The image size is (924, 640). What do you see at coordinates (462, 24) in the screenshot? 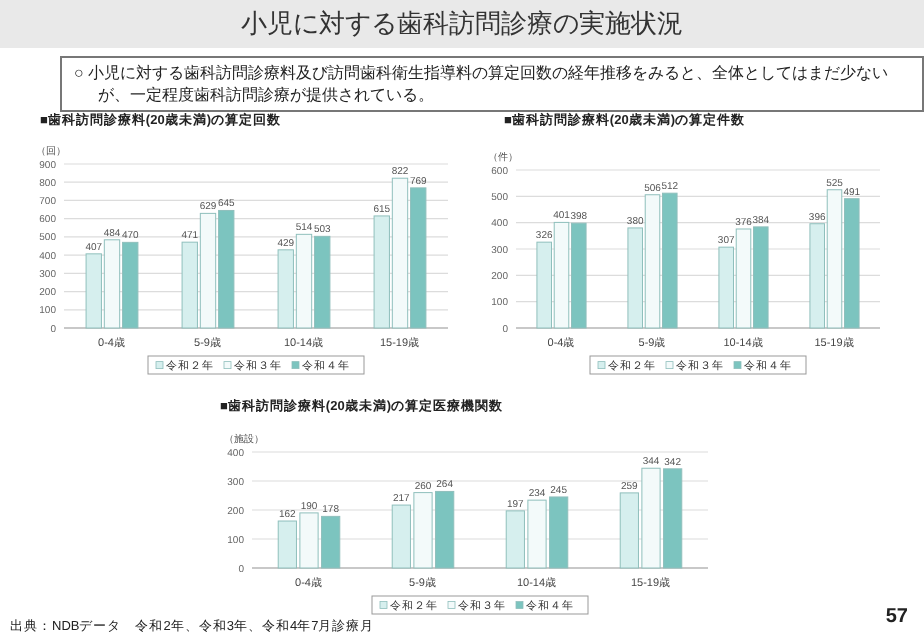
I see `text: 小児に対する歯科訪問診療の実施状況` at bounding box center [462, 24].